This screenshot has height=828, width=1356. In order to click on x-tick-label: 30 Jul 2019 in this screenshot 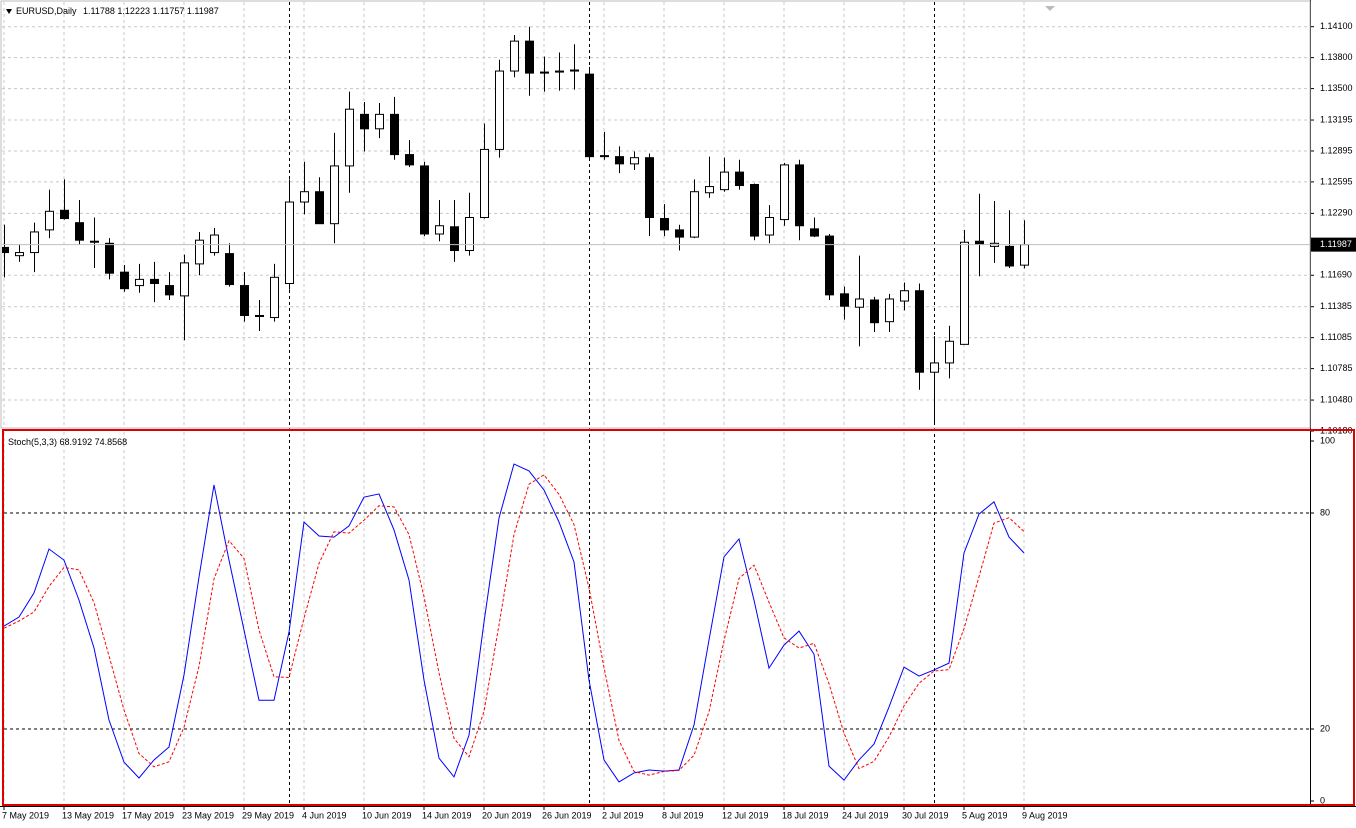, I will do `click(925, 815)`.